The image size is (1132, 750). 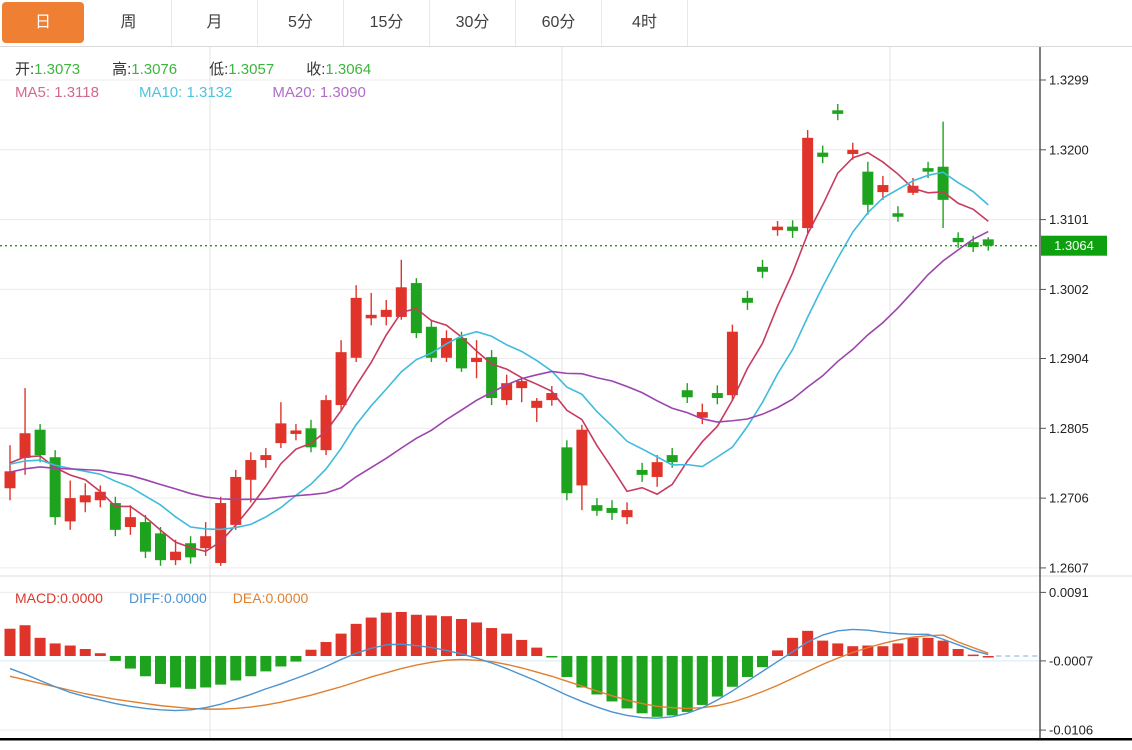 What do you see at coordinates (566, 739) in the screenshot?
I see `bottom-border` at bounding box center [566, 739].